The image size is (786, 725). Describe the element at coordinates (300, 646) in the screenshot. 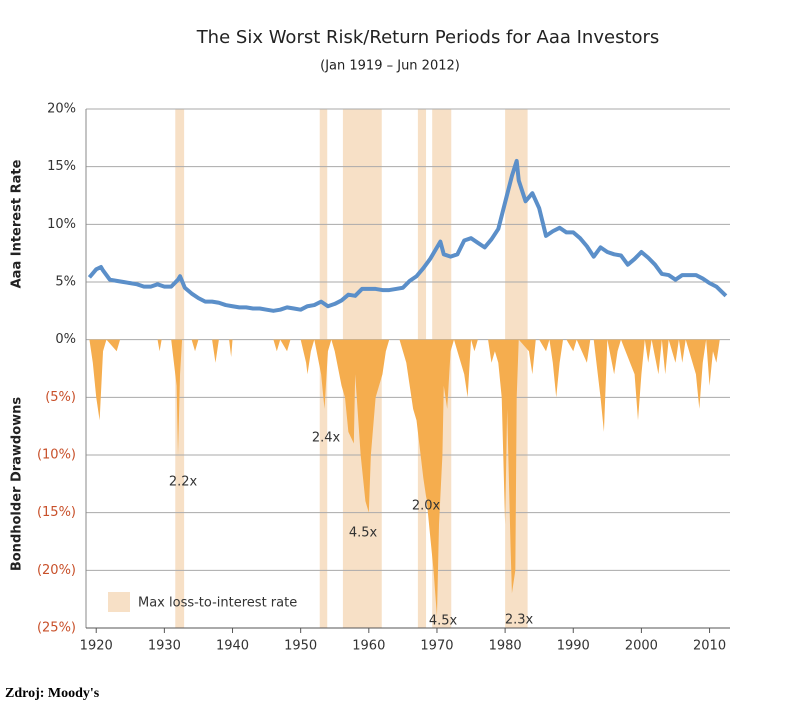

I see `x-tick-label: 1950` at that location.